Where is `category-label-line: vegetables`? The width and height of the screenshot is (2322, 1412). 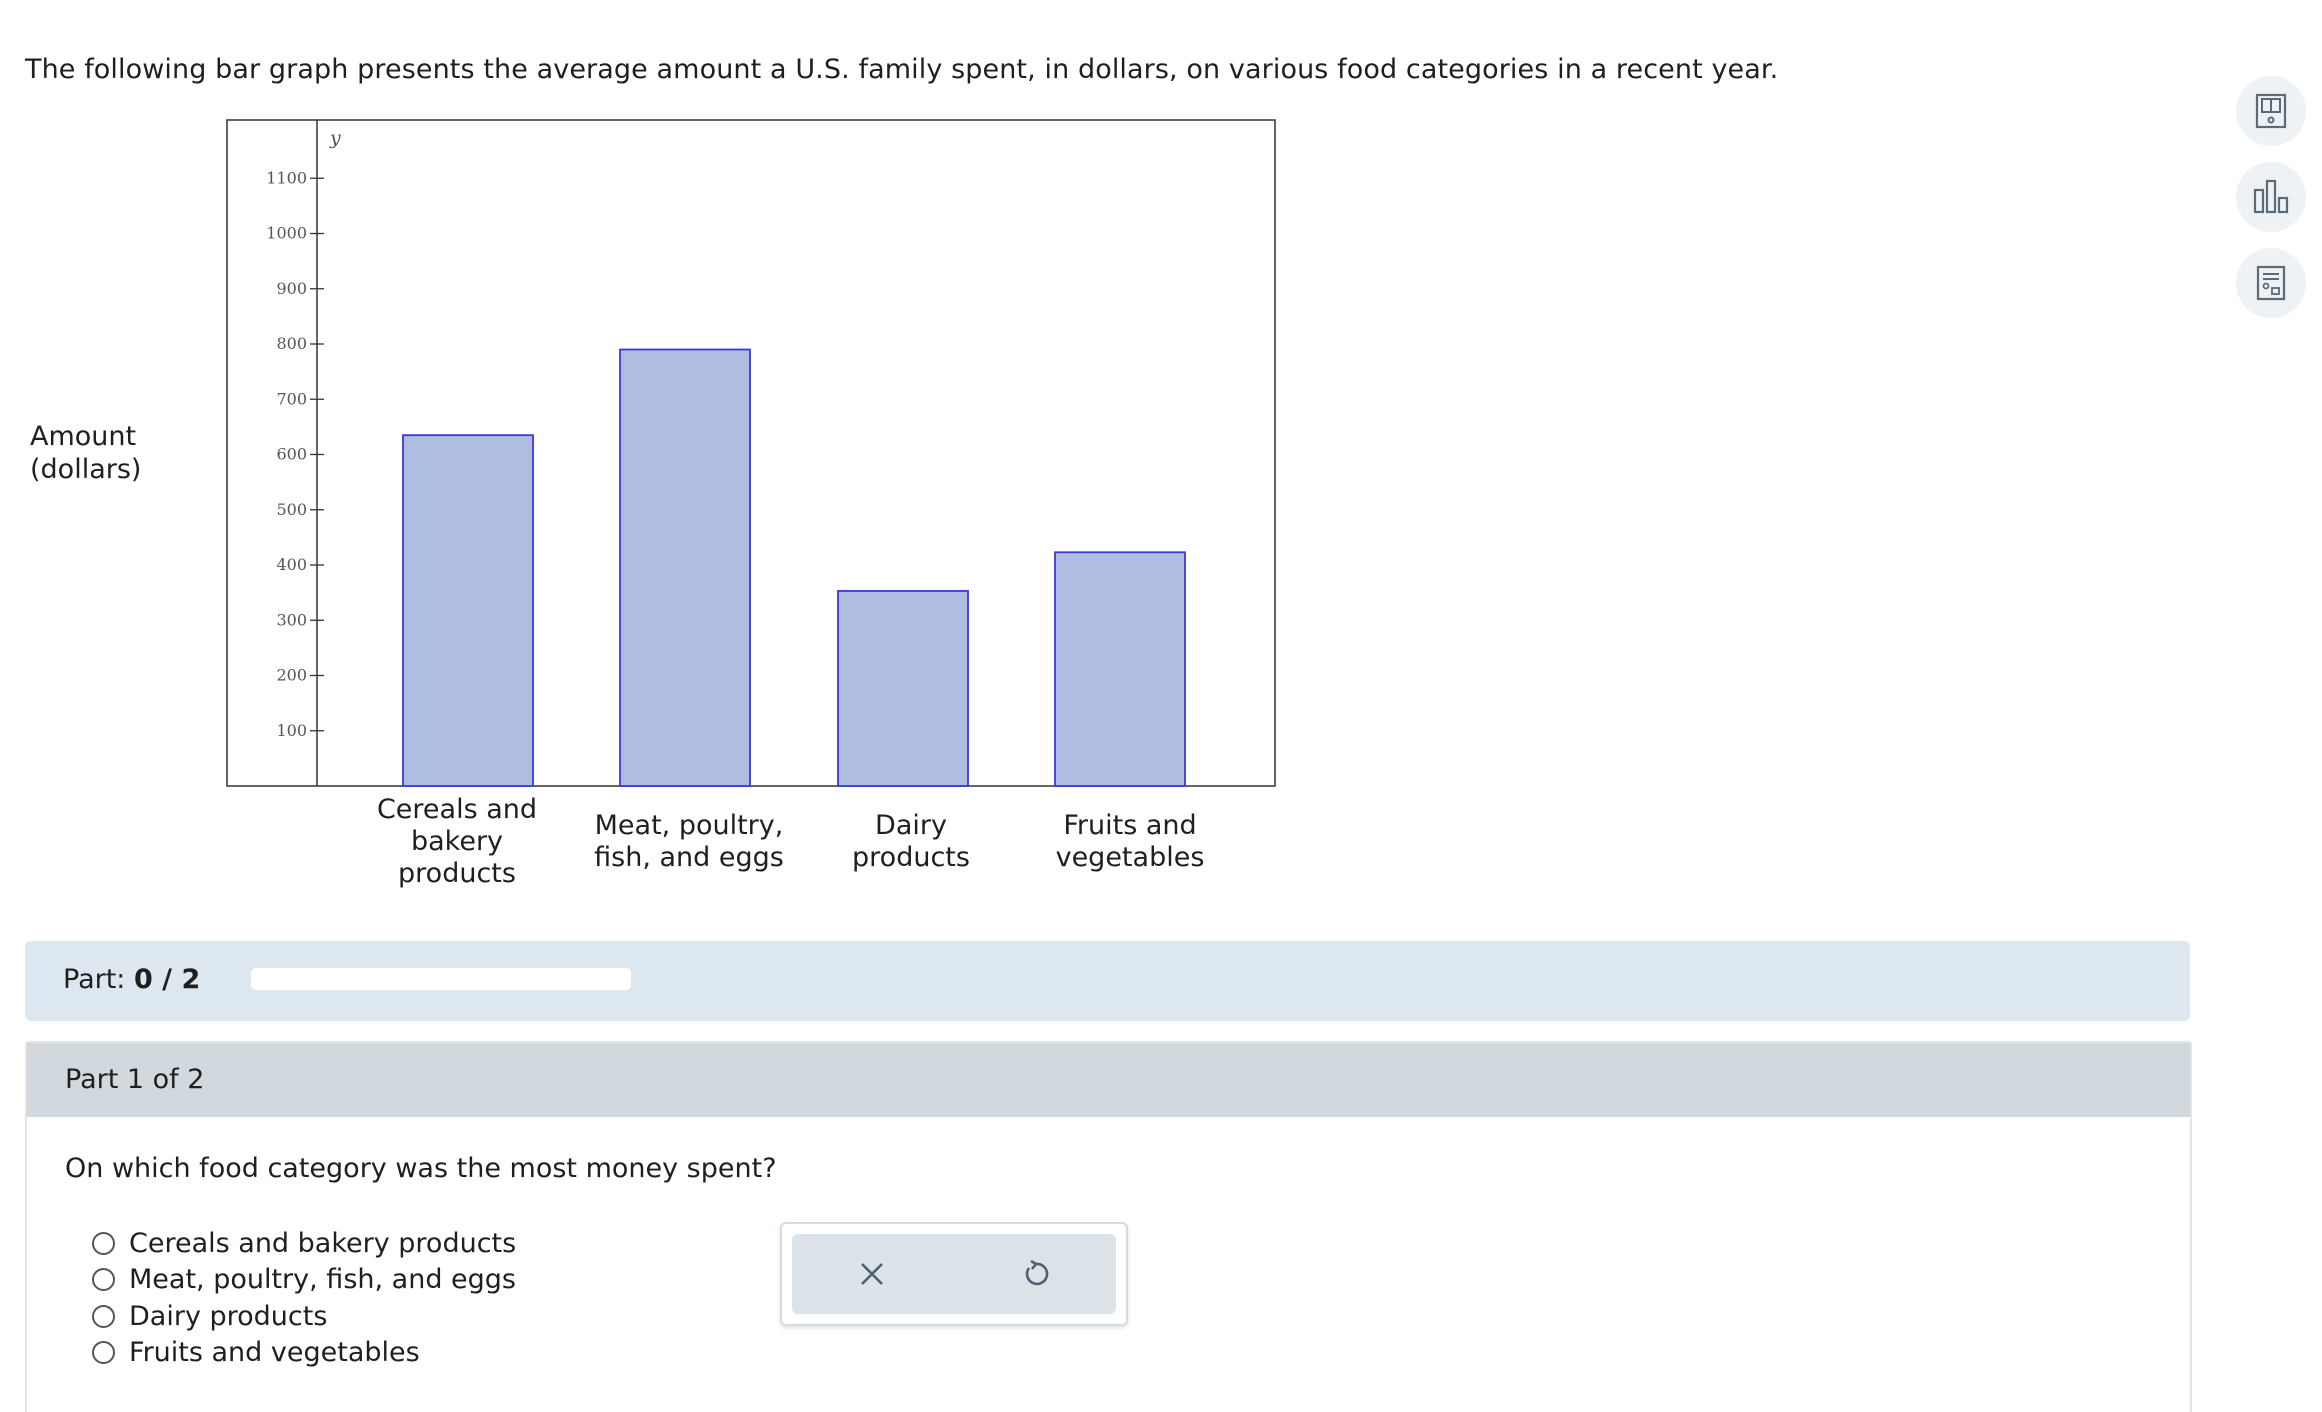 category-label-line: vegetables is located at coordinates (1130, 857).